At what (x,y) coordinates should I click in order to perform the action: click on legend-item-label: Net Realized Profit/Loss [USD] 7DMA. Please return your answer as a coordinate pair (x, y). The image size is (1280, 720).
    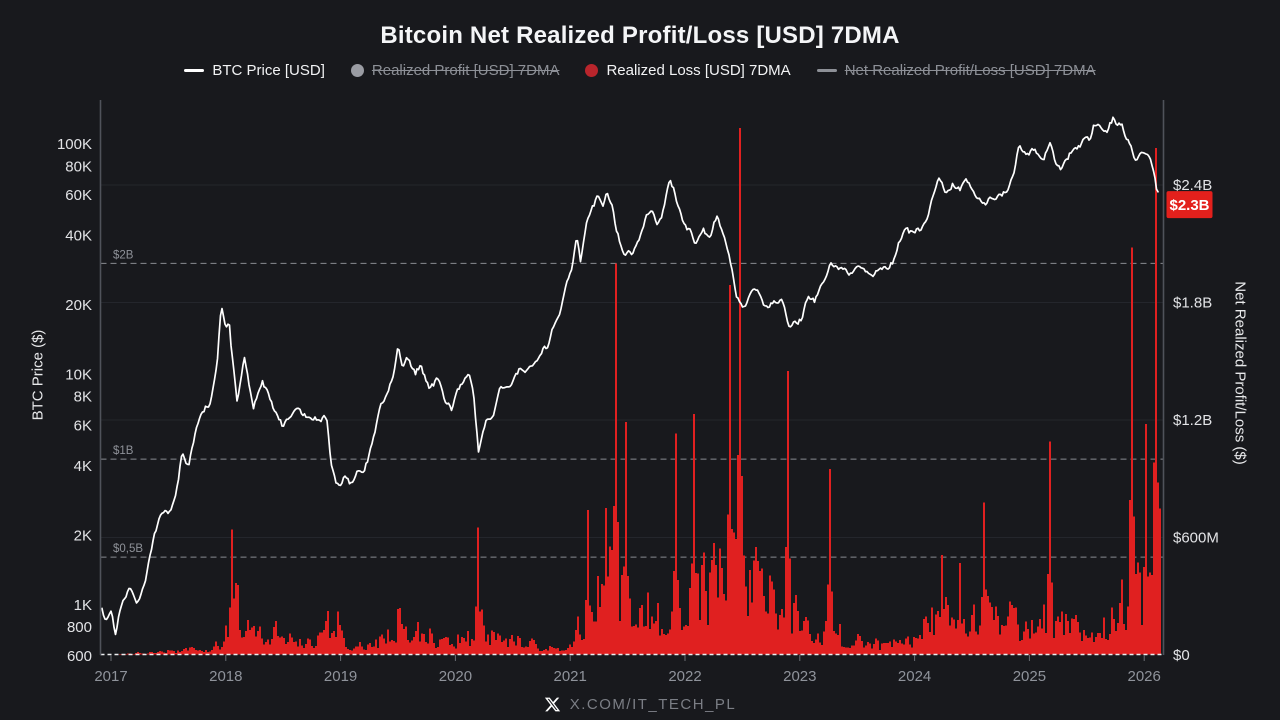
    Looking at the image, I should click on (970, 70).